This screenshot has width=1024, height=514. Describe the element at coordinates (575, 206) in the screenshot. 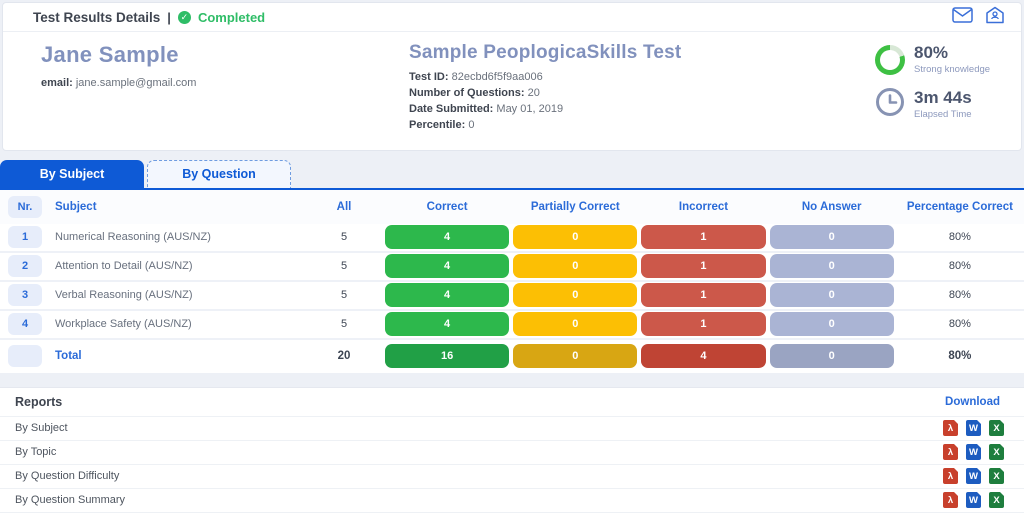

I see `col-partially-correct: Partially Correct` at that location.